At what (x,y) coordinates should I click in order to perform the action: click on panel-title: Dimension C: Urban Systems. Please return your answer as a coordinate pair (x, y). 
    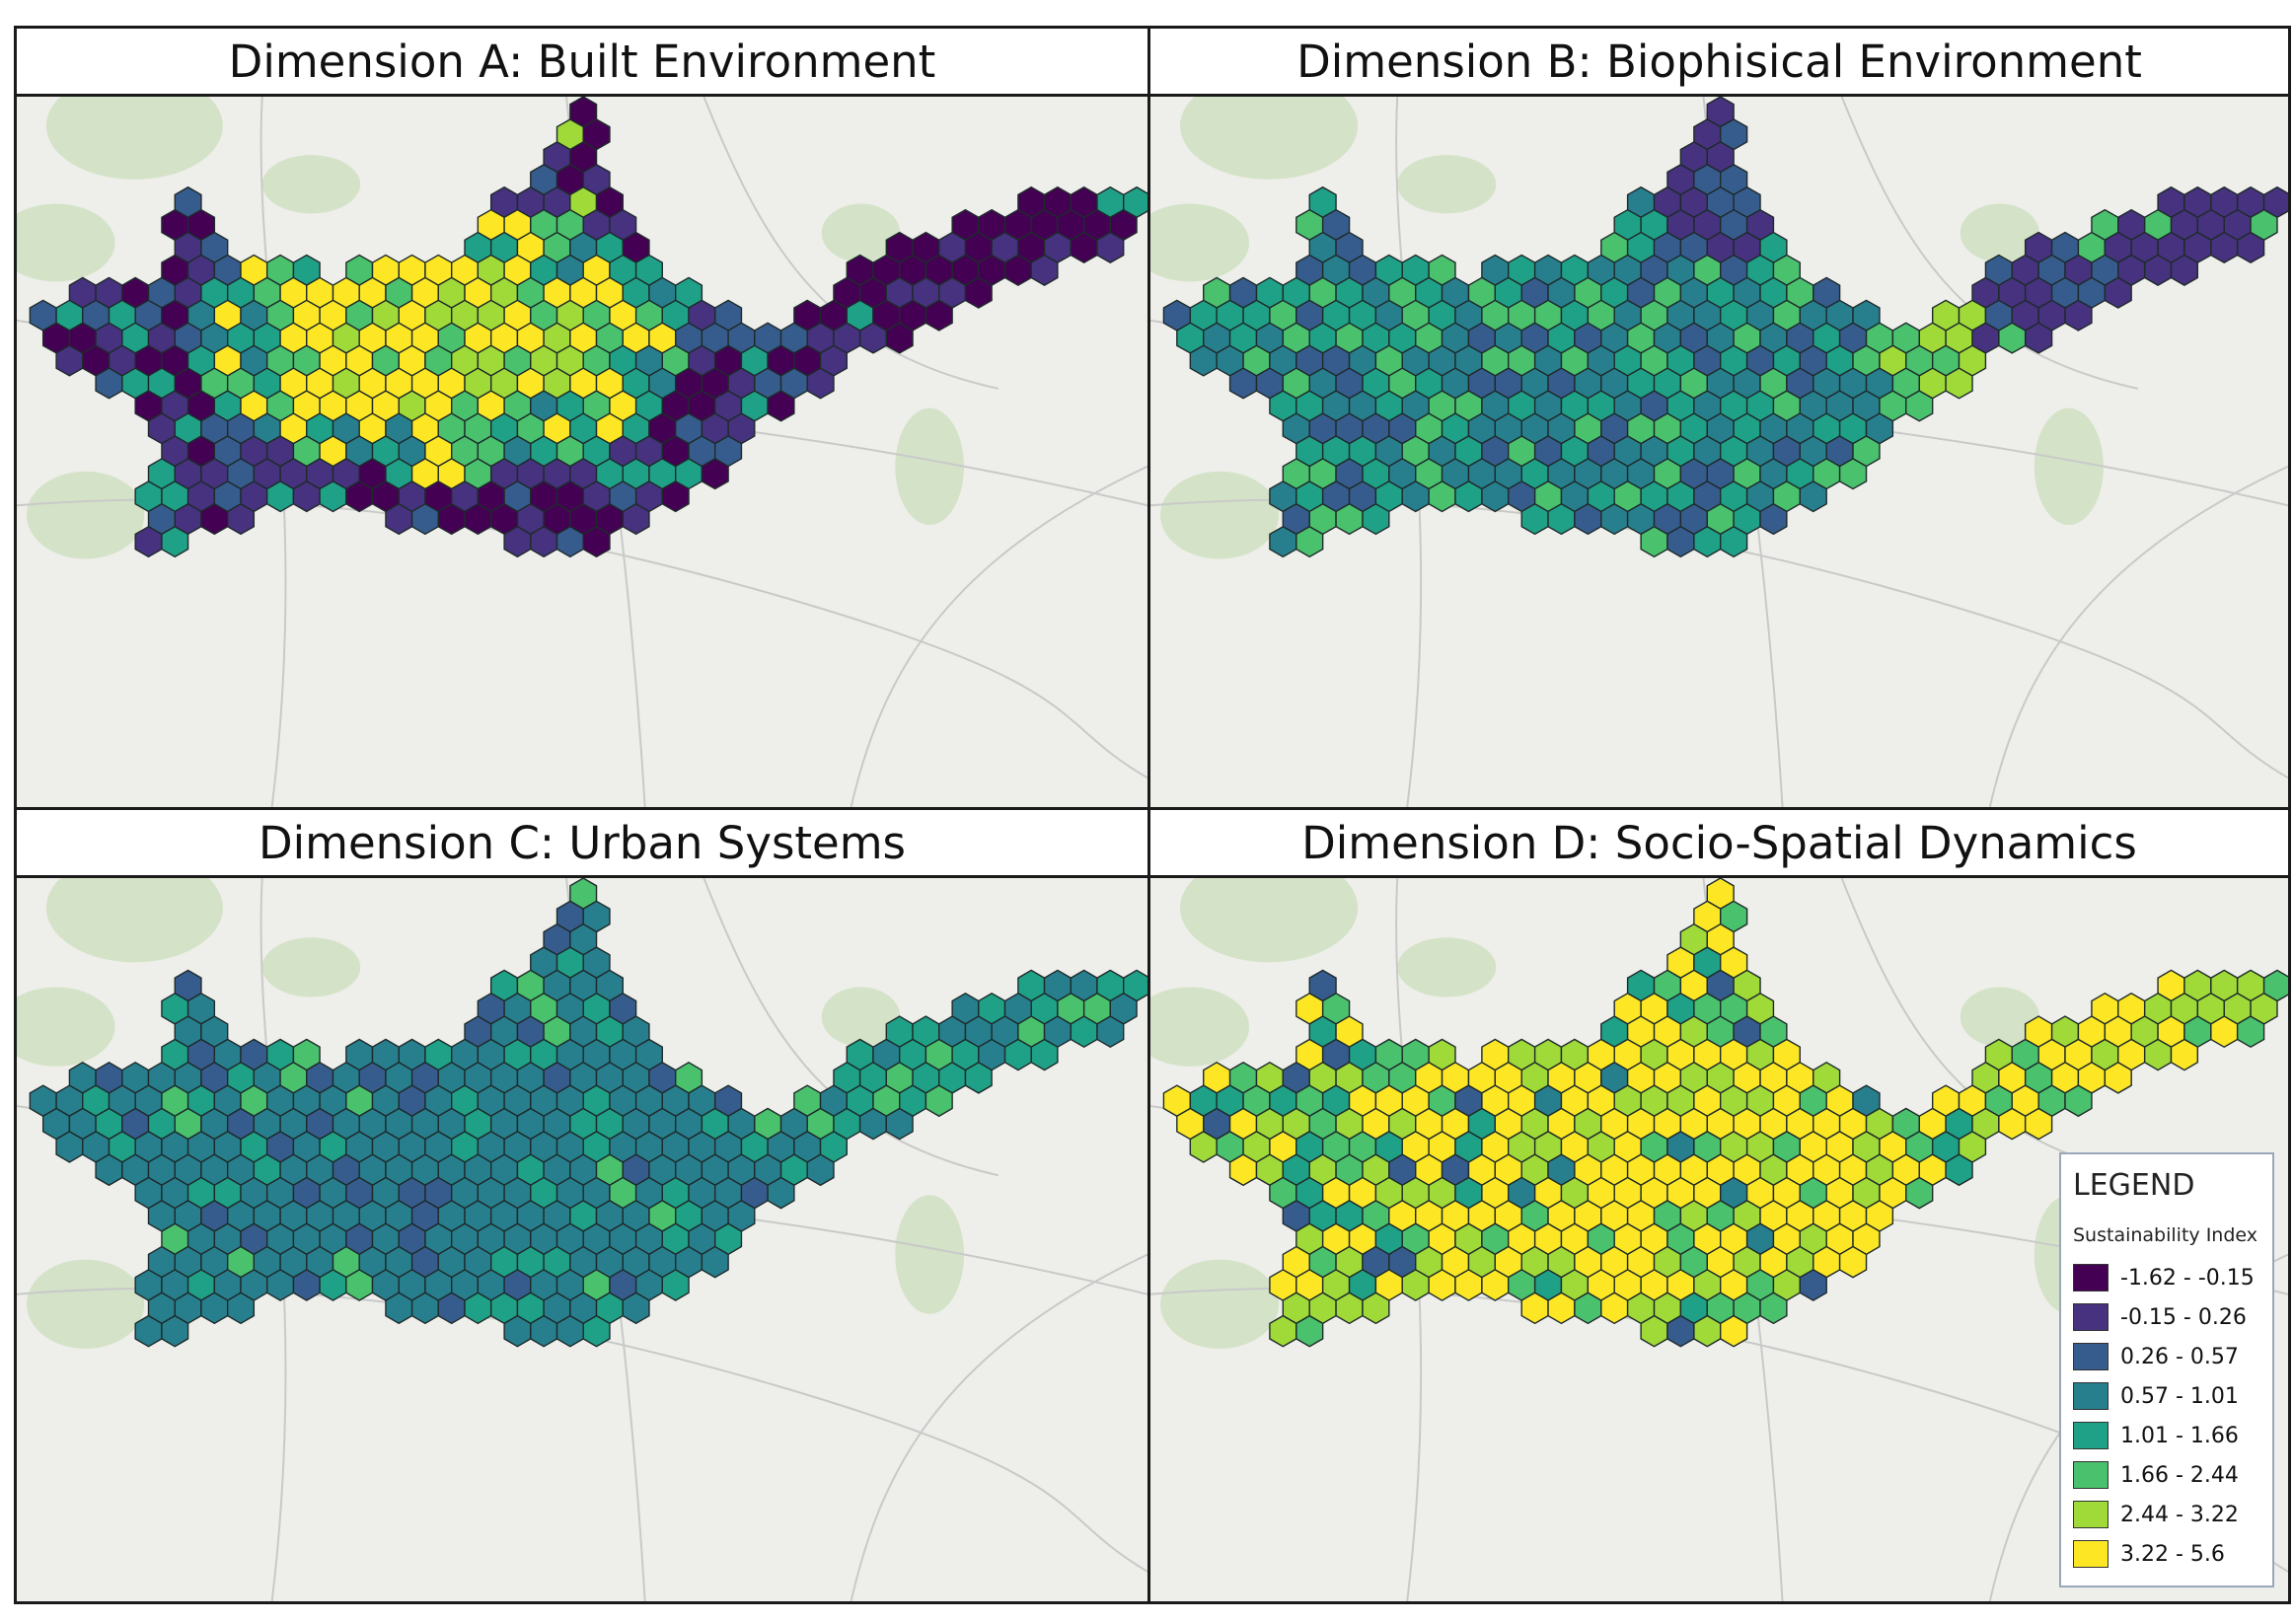
    Looking at the image, I should click on (582, 844).